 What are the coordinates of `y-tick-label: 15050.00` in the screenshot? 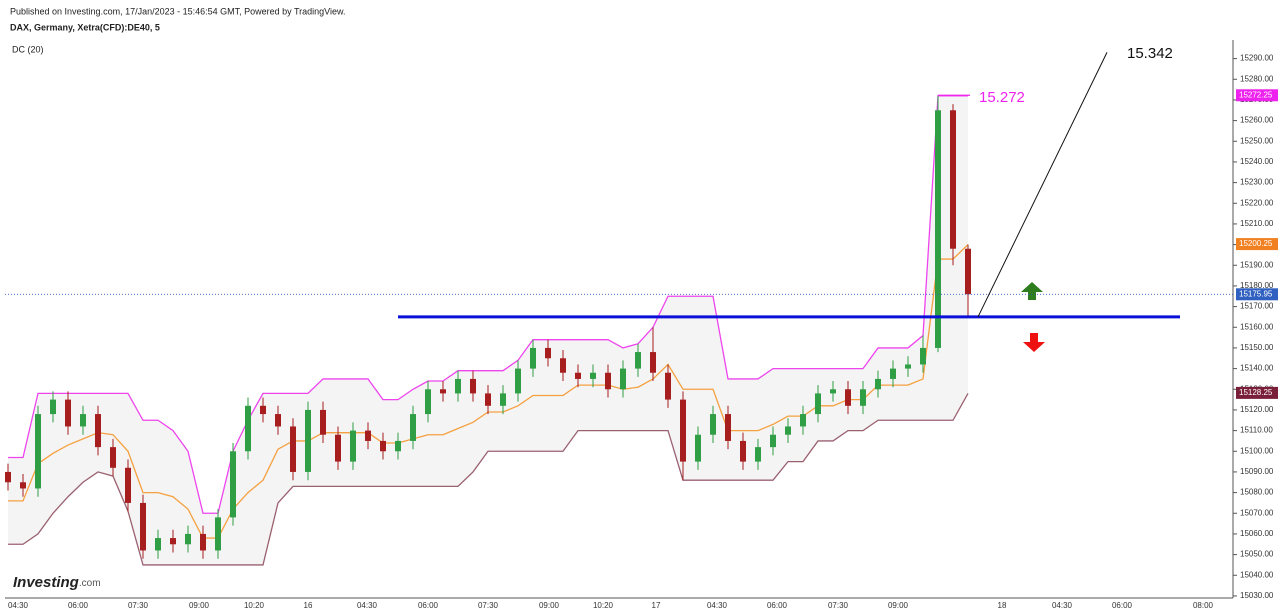 It's located at (1257, 554).